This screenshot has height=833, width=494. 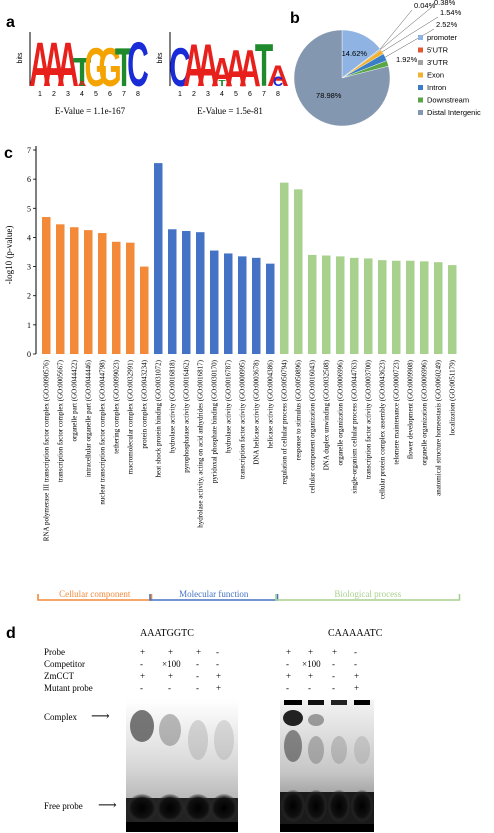 I want to click on panel-letter-d: d, so click(x=11, y=633).